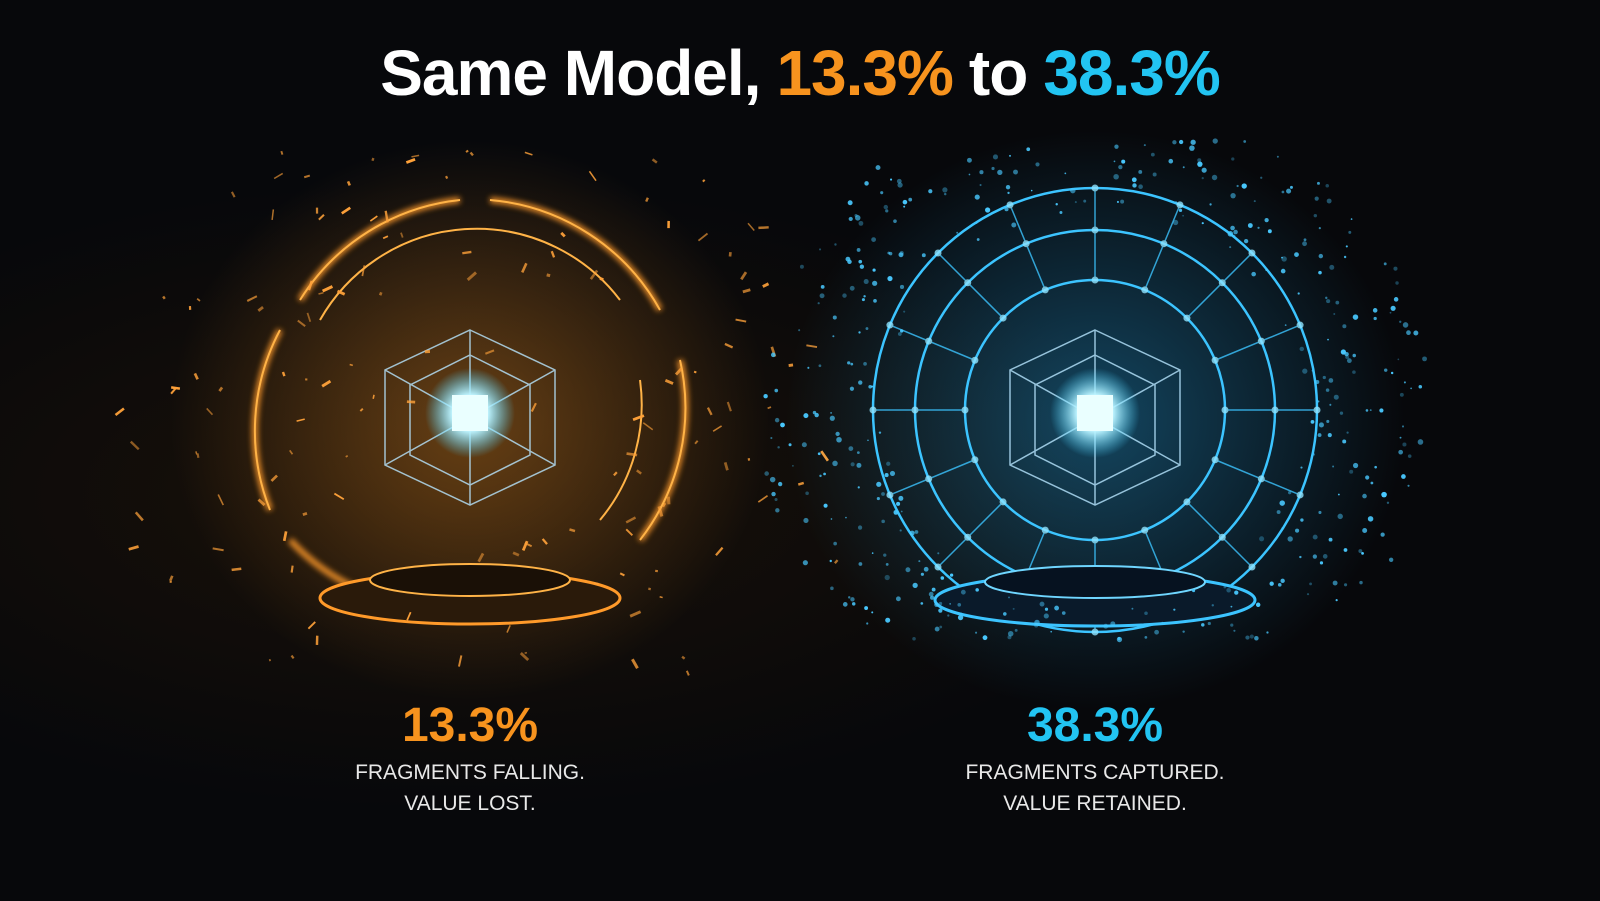 Image resolution: width=1600 pixels, height=901 pixels. Describe the element at coordinates (1095, 803) in the screenshot. I see `panel-caption: VALUE RETAINED.` at that location.